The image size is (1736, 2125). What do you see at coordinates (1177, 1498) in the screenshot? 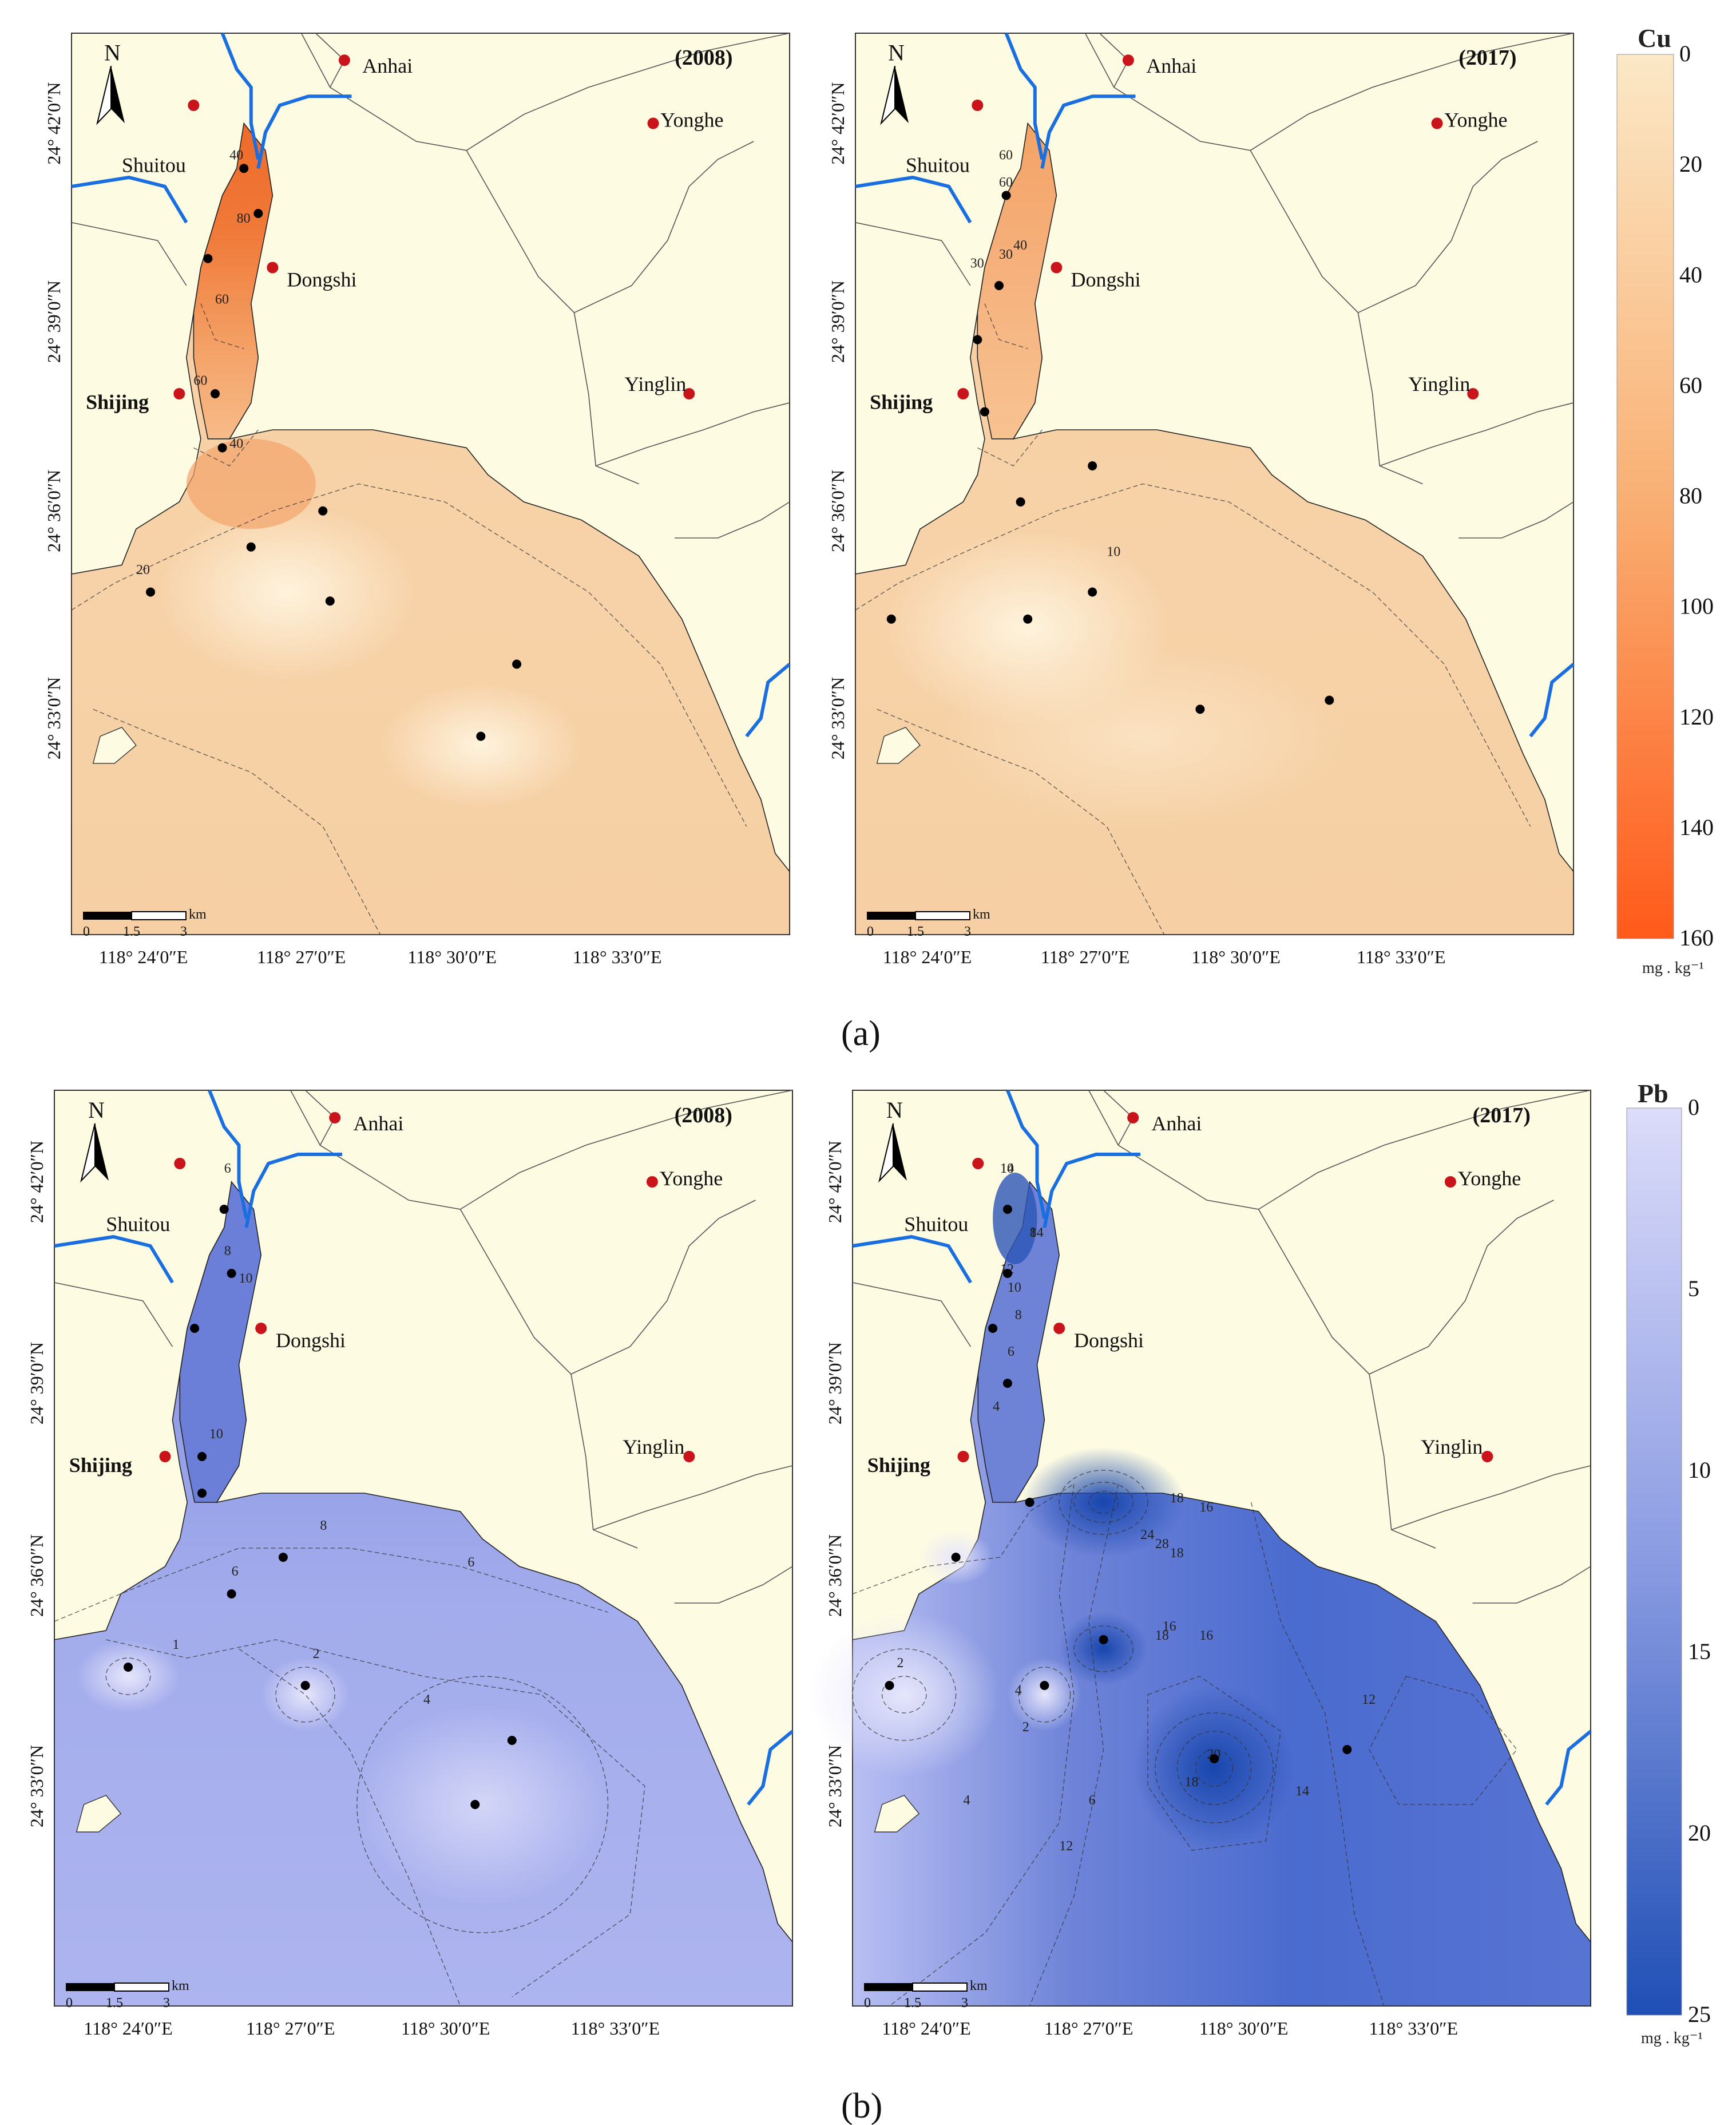
I see `contour-label: 18` at bounding box center [1177, 1498].